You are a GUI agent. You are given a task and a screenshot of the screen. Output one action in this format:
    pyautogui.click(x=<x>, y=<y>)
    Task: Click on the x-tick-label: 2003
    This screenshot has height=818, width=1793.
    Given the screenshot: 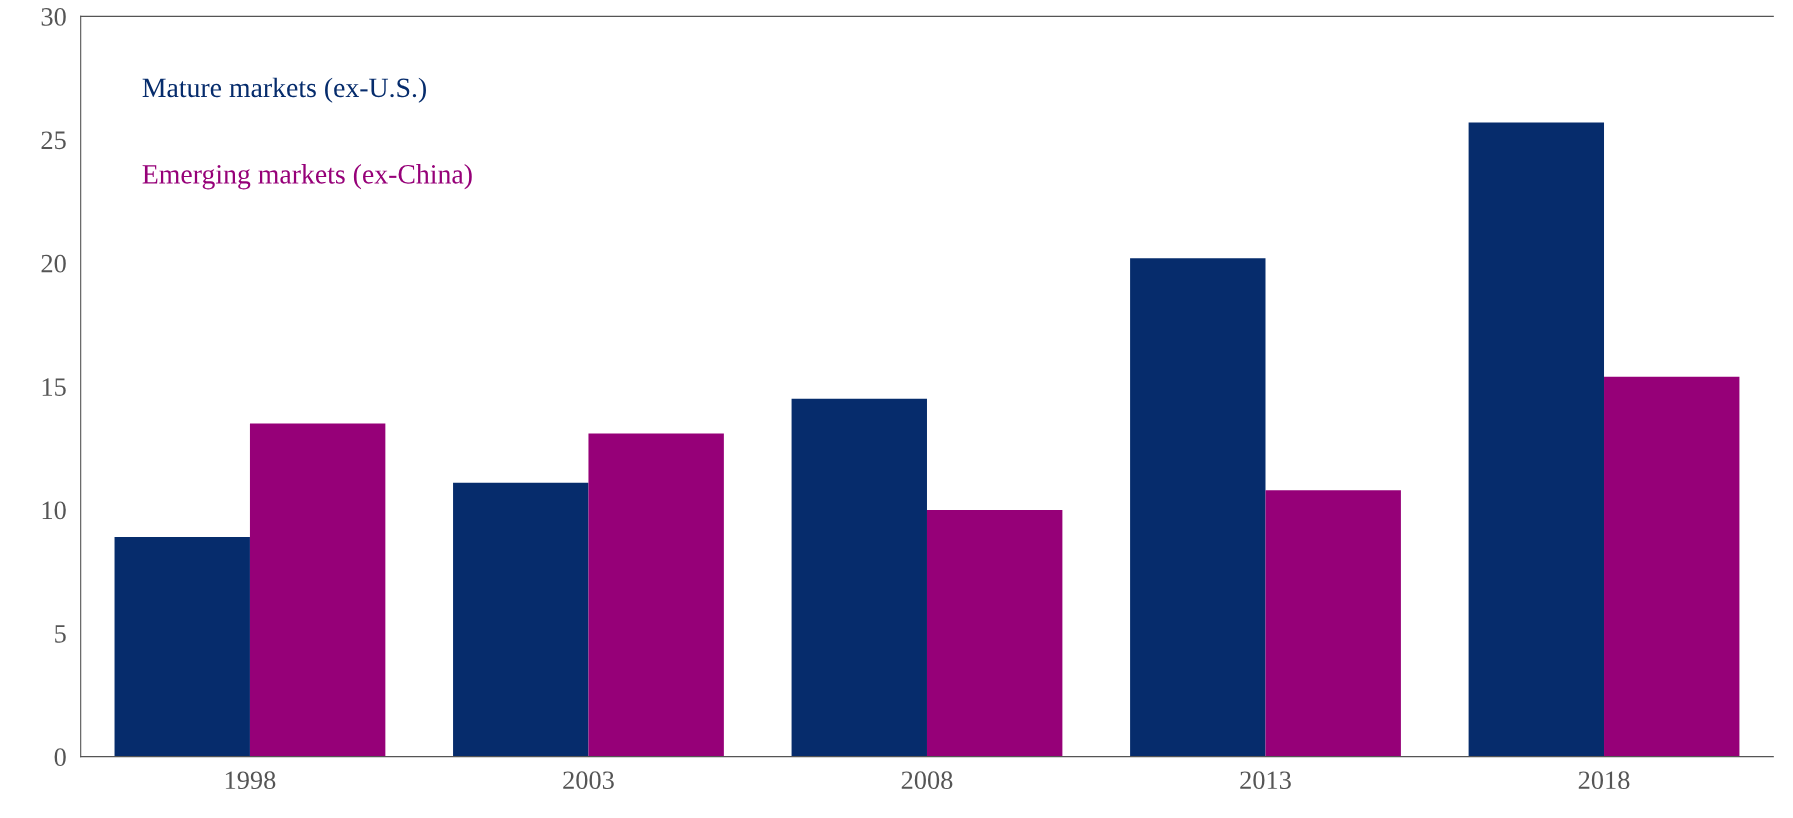 What is the action you would take?
    pyautogui.click(x=588, y=780)
    